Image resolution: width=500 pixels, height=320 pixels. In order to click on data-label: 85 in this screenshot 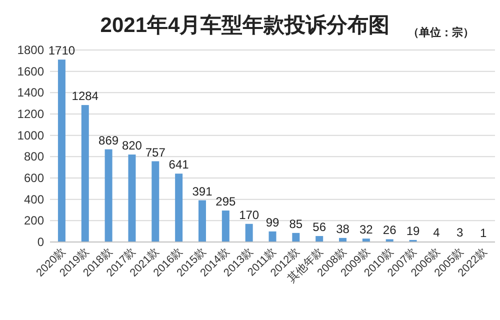, I will do `click(296, 223)`.